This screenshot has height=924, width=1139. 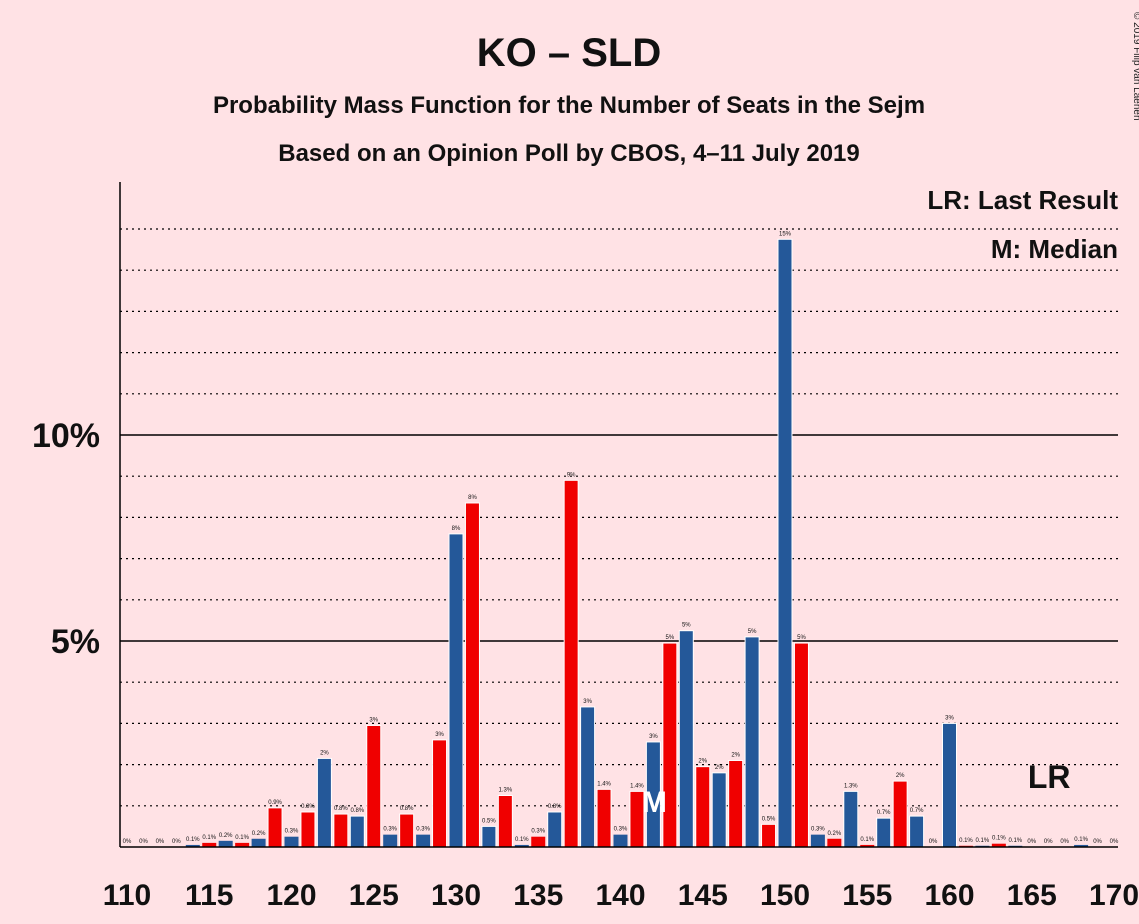 I want to click on x-tick-label: 125, so click(x=374, y=895).